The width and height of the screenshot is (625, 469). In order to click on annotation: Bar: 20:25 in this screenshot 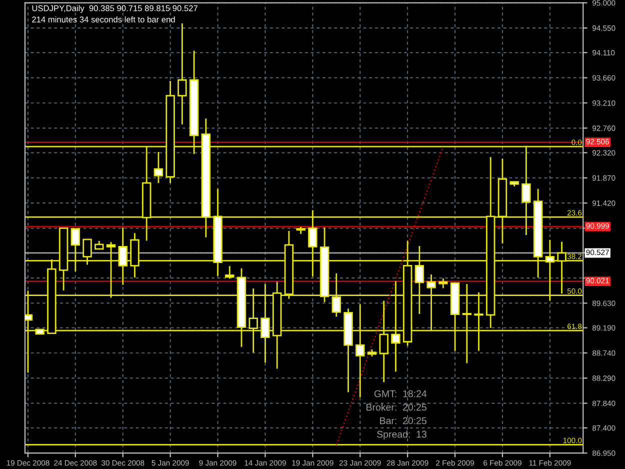, I will do `click(403, 420)`.